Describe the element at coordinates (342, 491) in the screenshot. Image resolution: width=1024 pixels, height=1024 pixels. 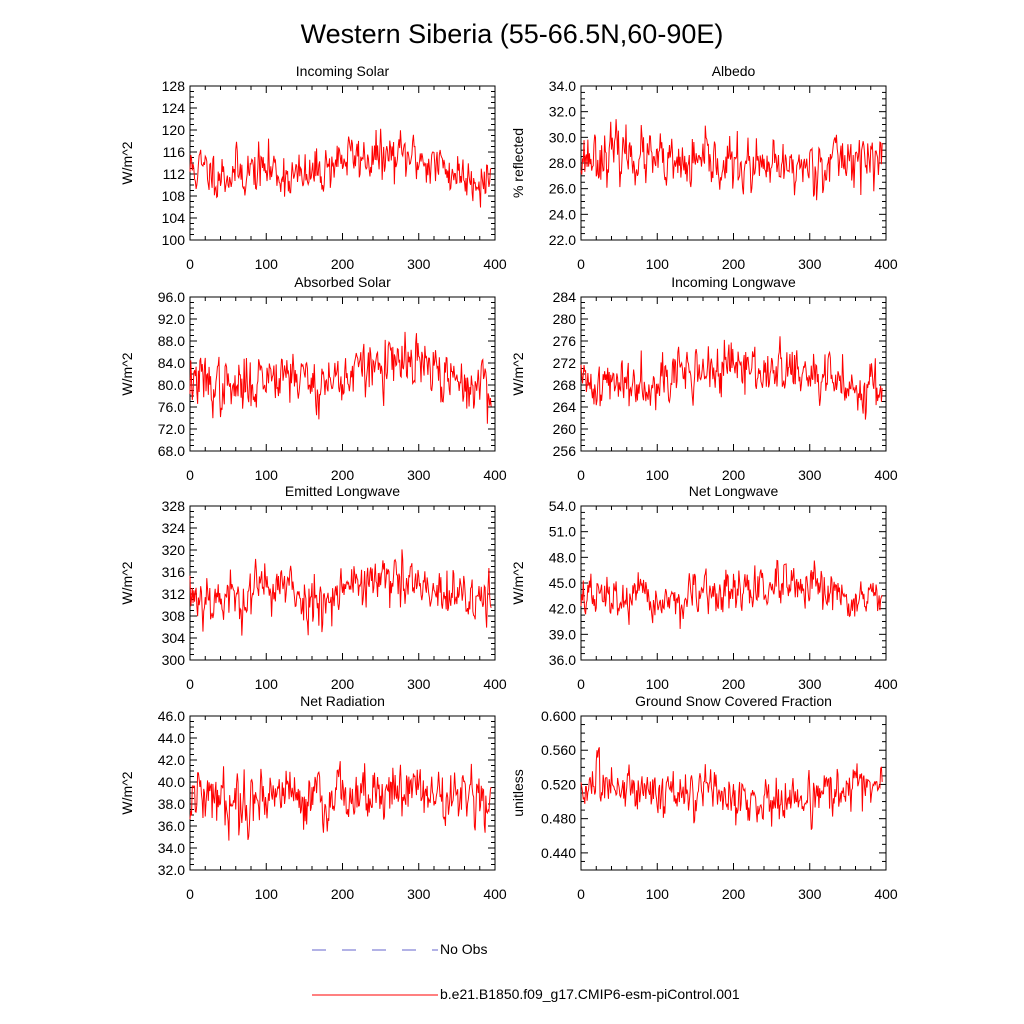
I see `panel-title: Emitted Longwave` at that location.